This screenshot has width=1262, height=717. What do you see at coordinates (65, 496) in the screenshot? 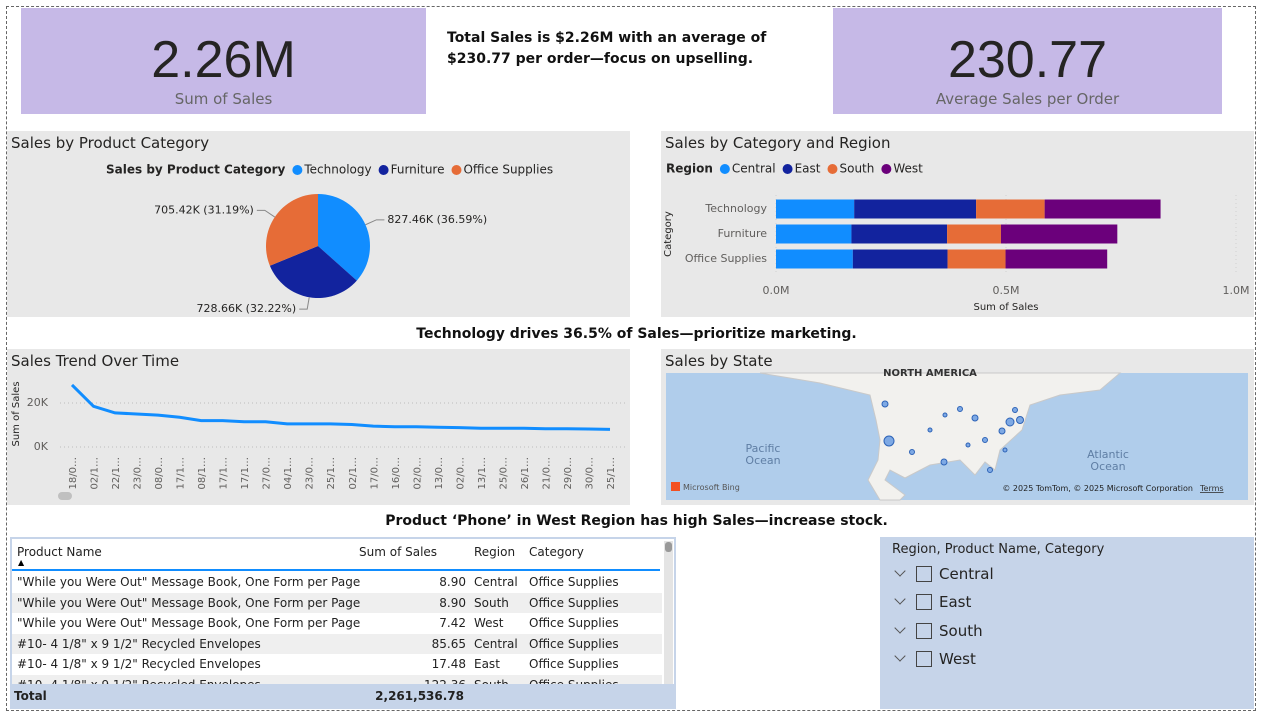
I see `scroll-handle` at bounding box center [65, 496].